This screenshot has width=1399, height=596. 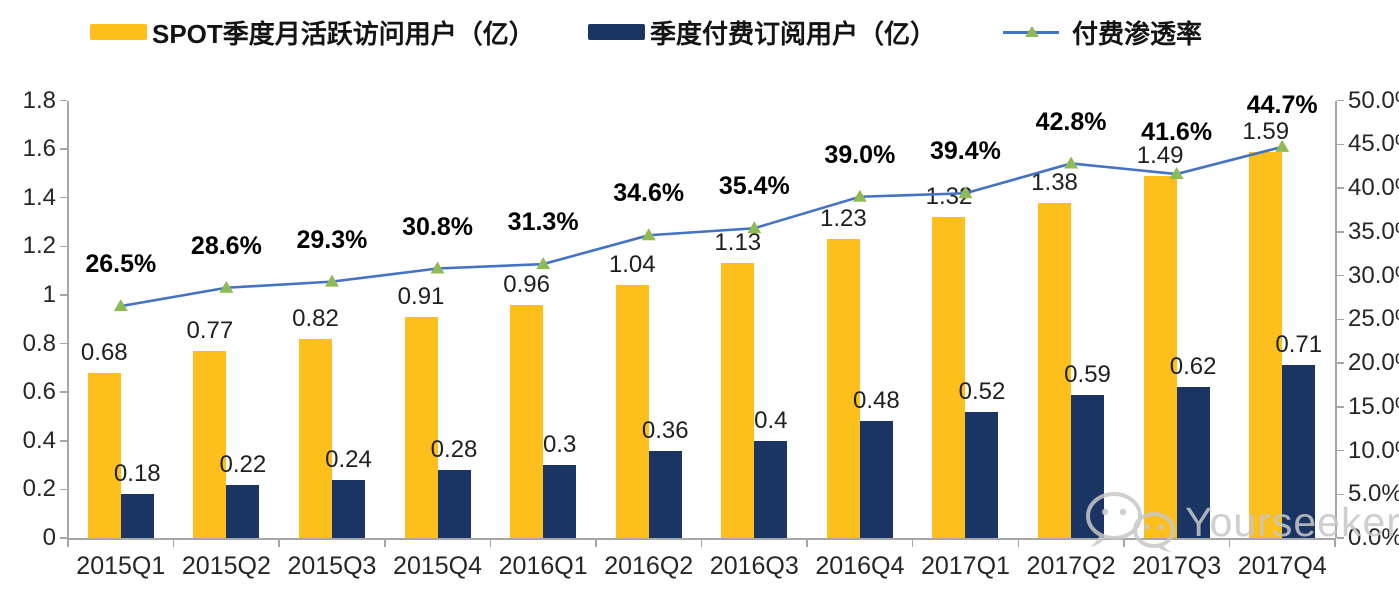 I want to click on mau-value-label: 1.32, so click(x=949, y=197).